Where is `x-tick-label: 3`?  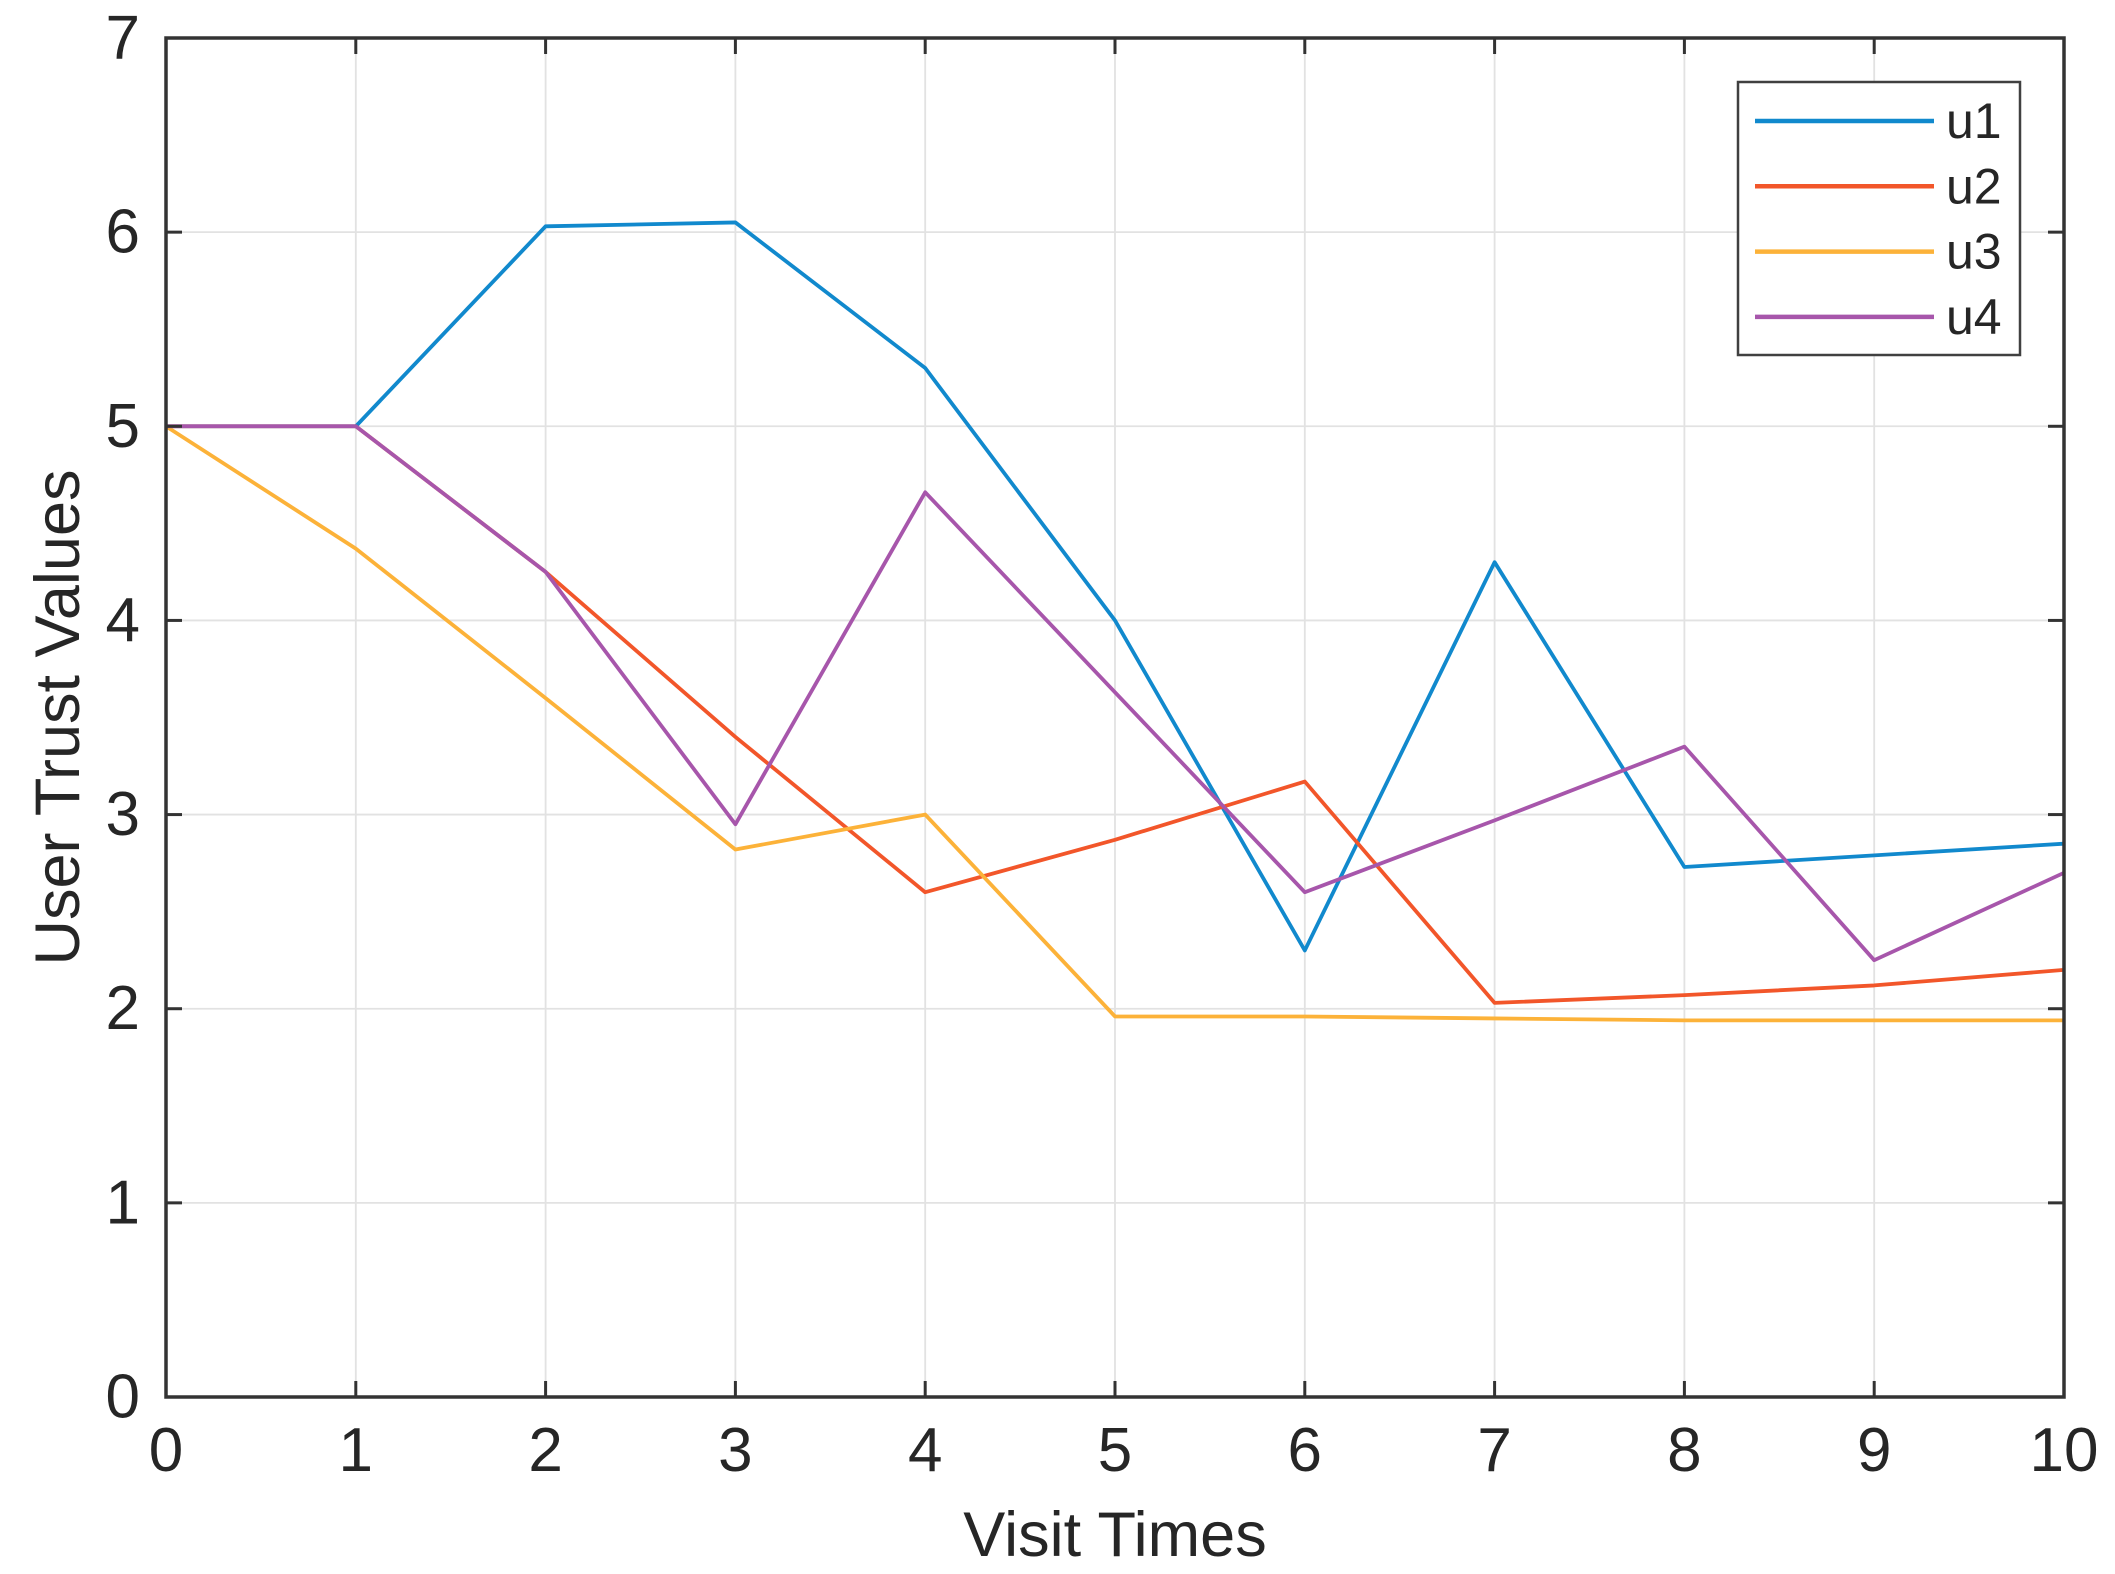
x-tick-label: 3 is located at coordinates (735, 1450).